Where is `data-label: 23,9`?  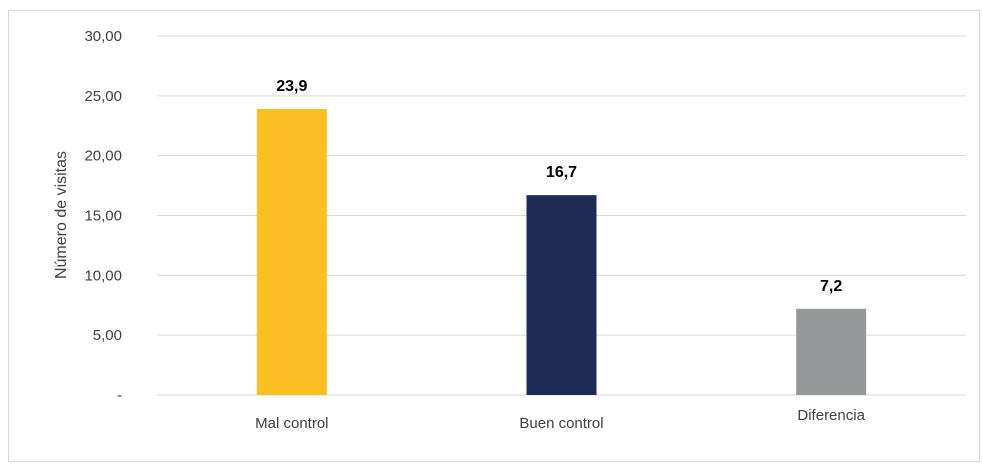
data-label: 23,9 is located at coordinates (291, 86).